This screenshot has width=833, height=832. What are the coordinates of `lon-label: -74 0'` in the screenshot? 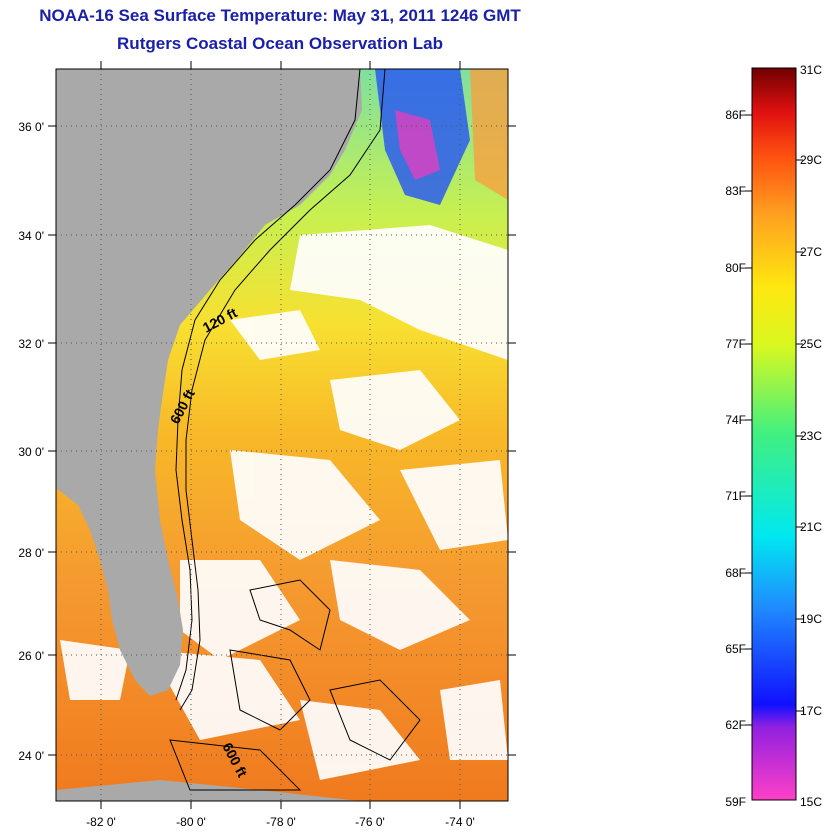 It's located at (460, 822).